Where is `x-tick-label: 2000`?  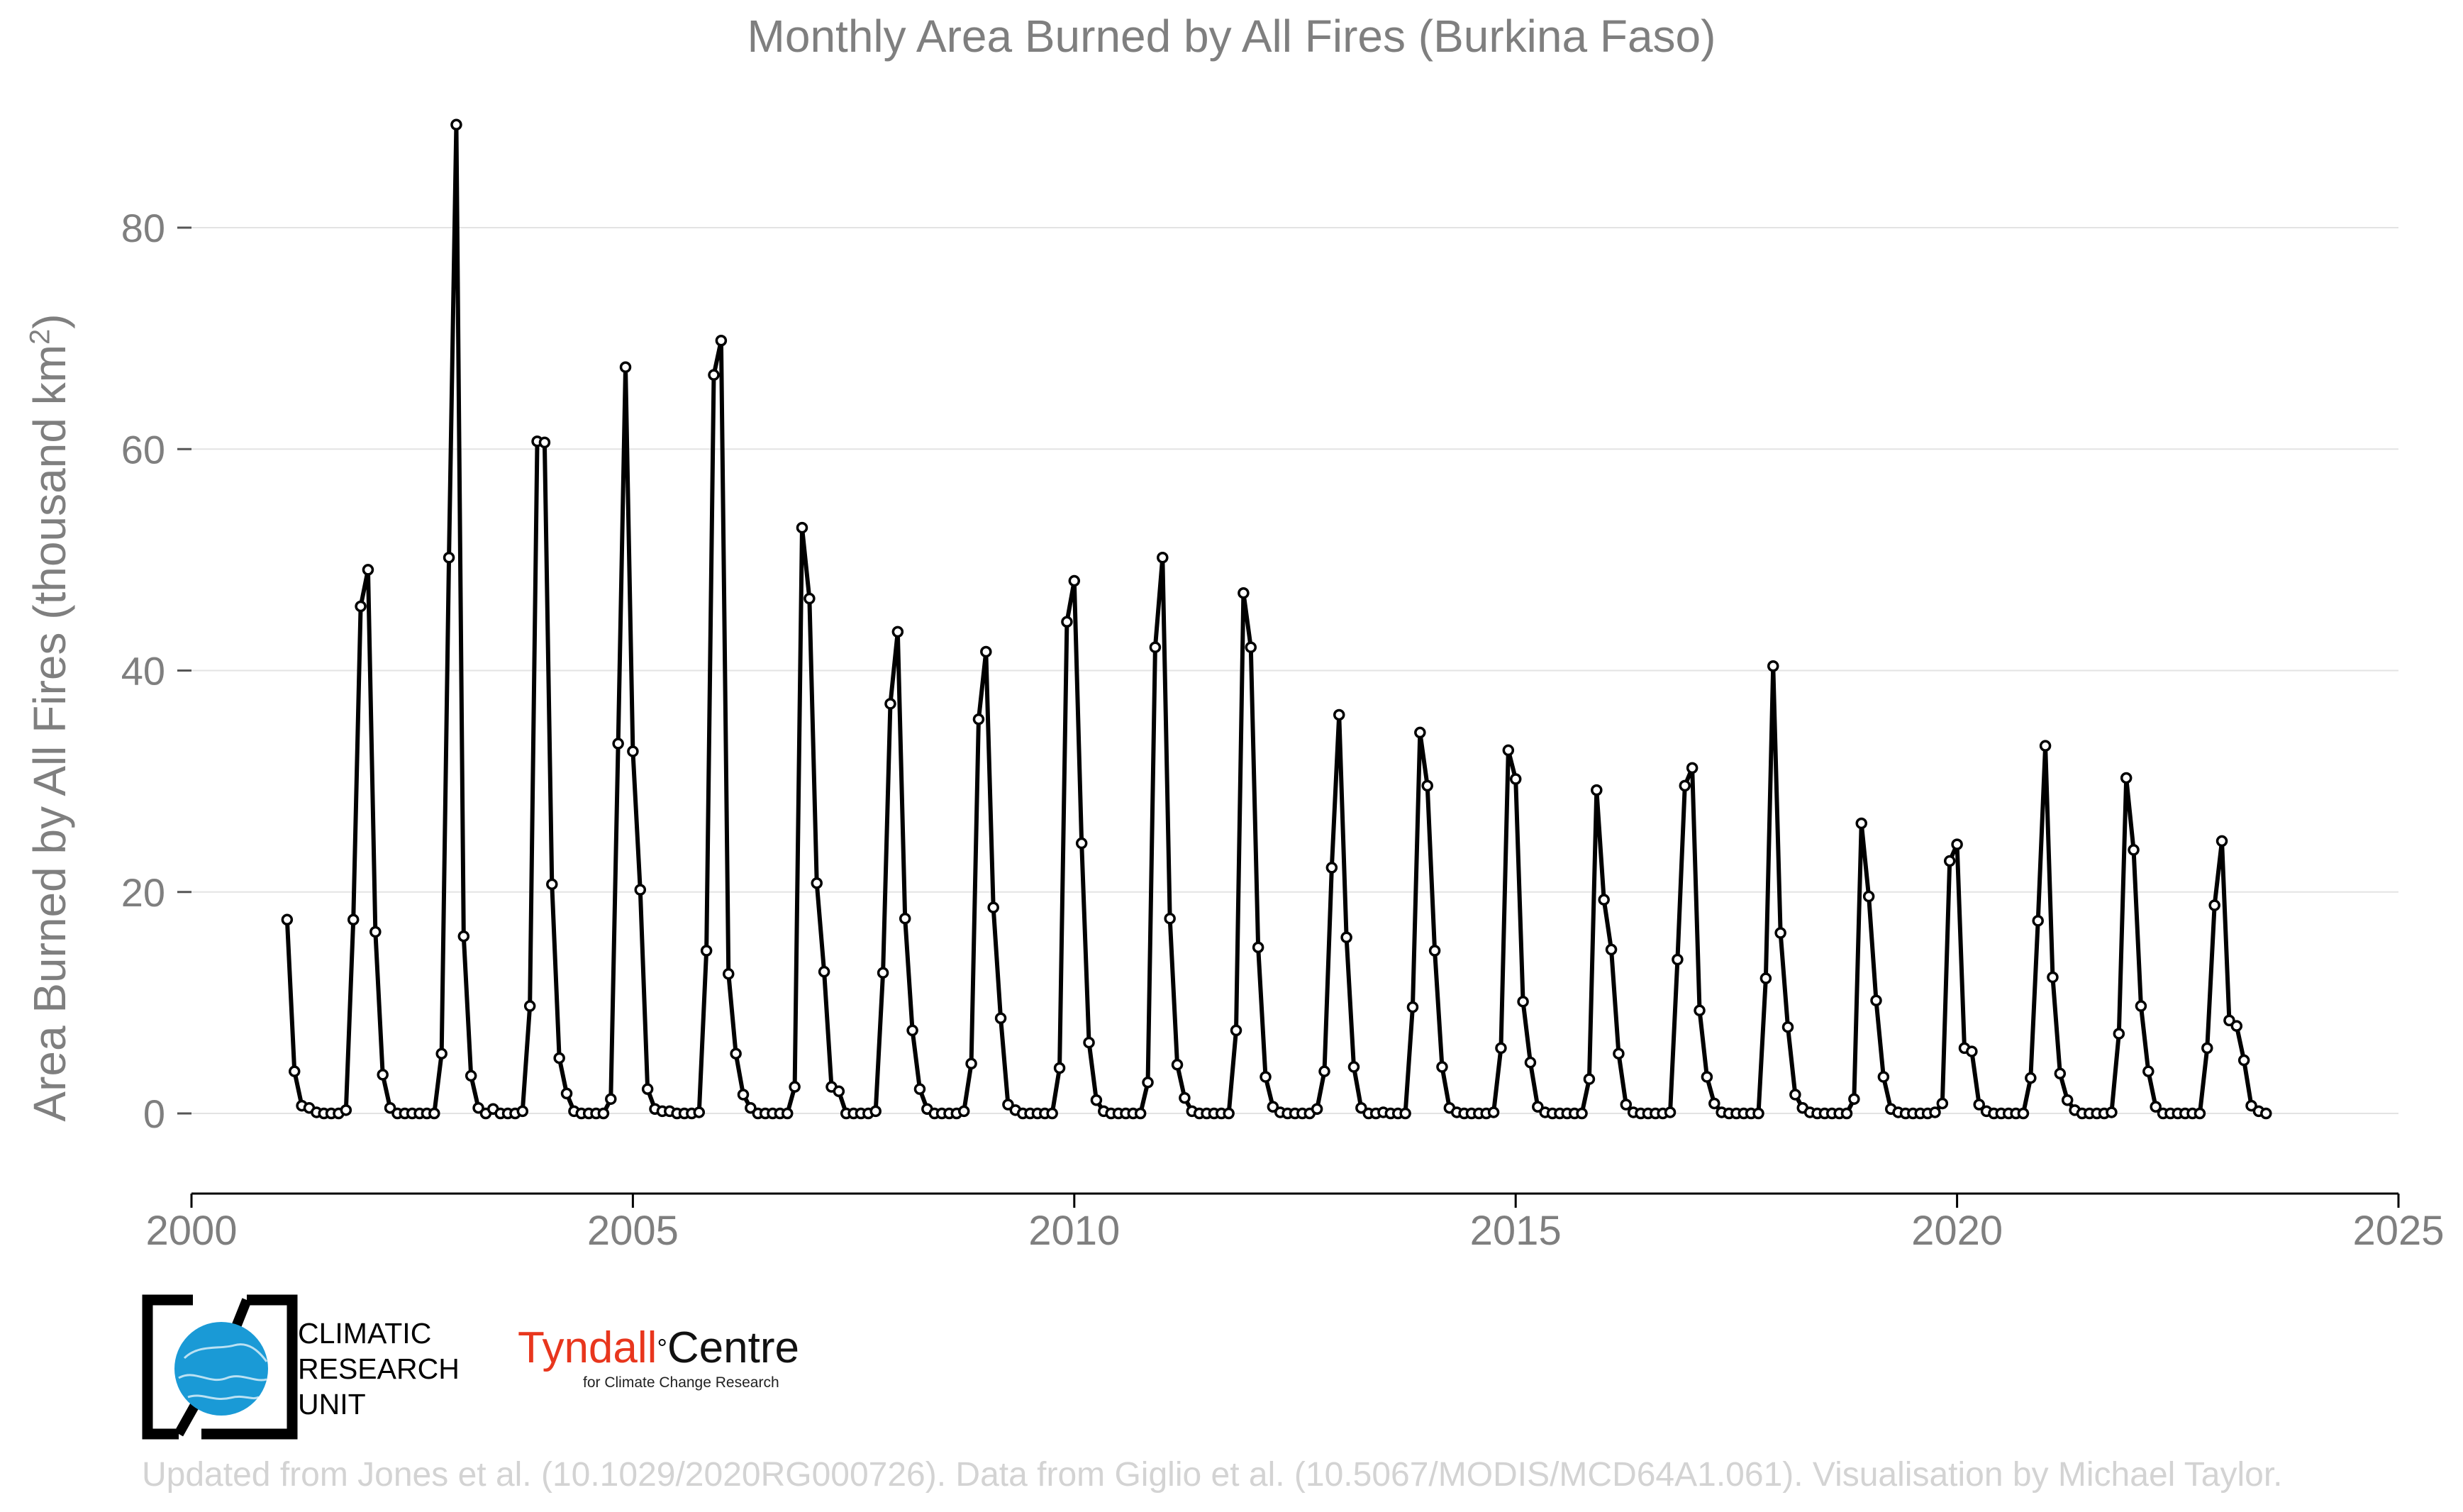
x-tick-label: 2000 is located at coordinates (191, 1231).